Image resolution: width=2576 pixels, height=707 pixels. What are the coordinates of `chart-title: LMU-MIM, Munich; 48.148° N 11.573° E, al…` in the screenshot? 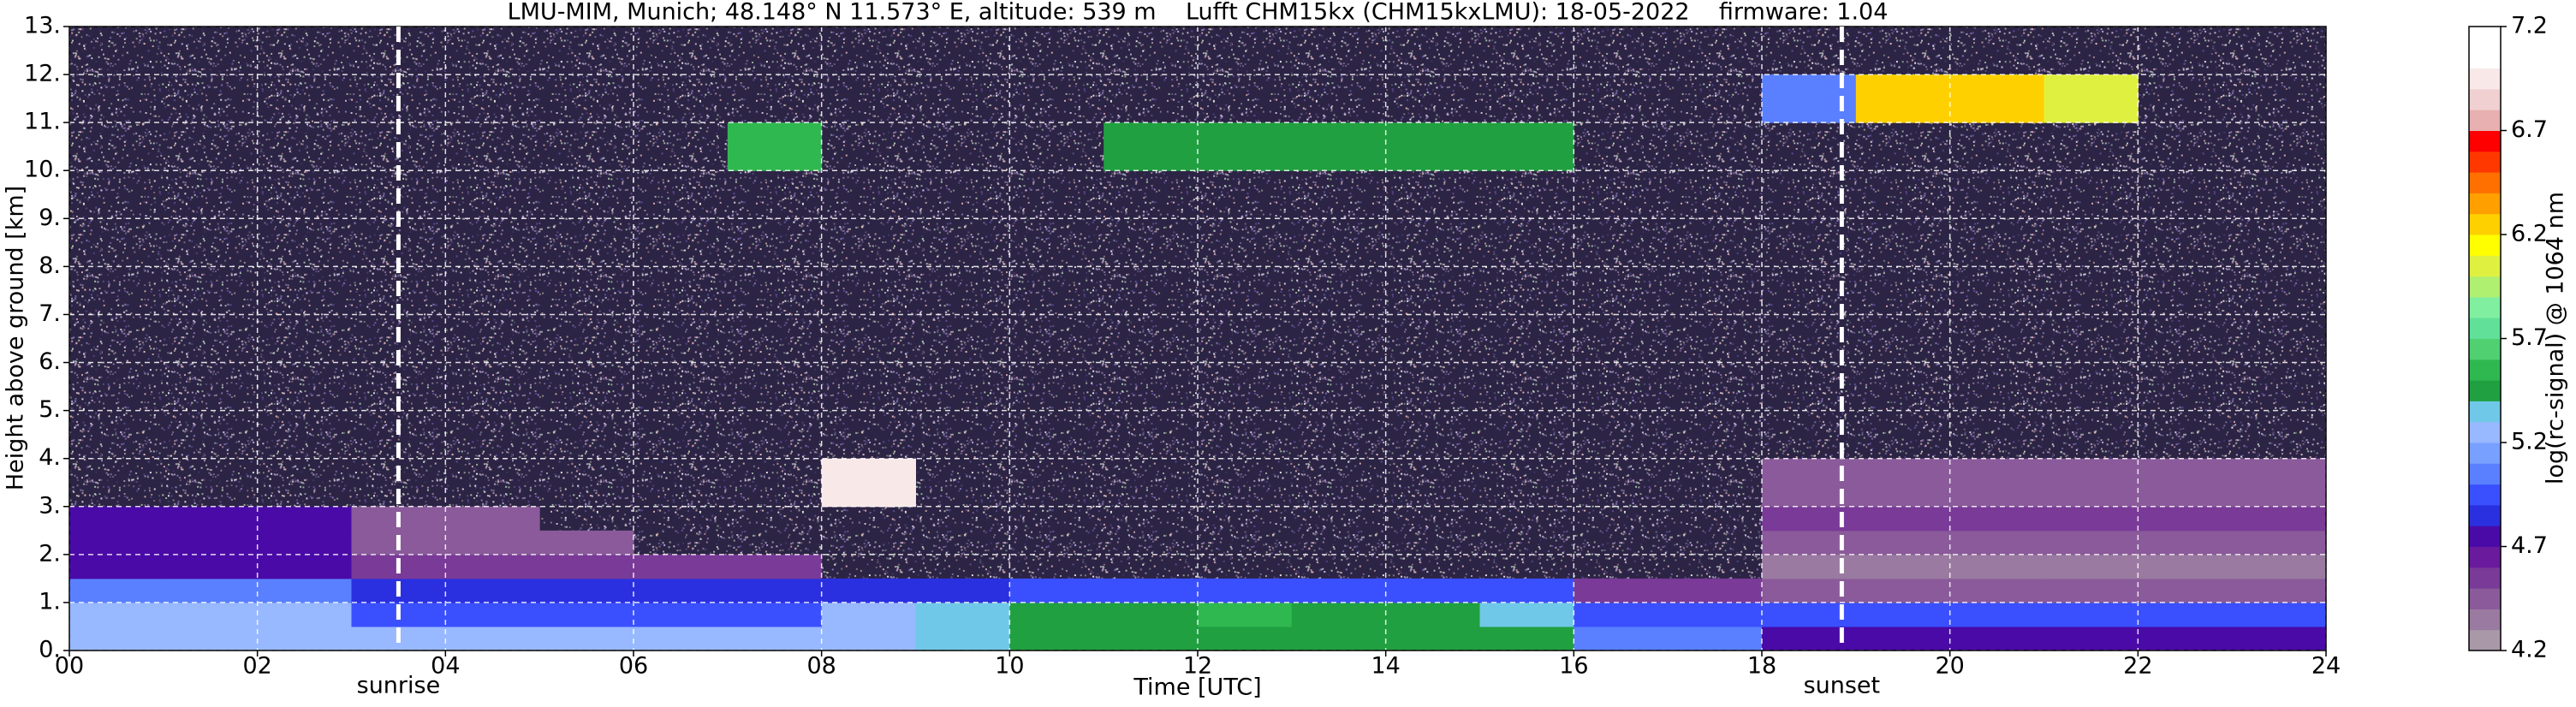 It's located at (1198, 13).